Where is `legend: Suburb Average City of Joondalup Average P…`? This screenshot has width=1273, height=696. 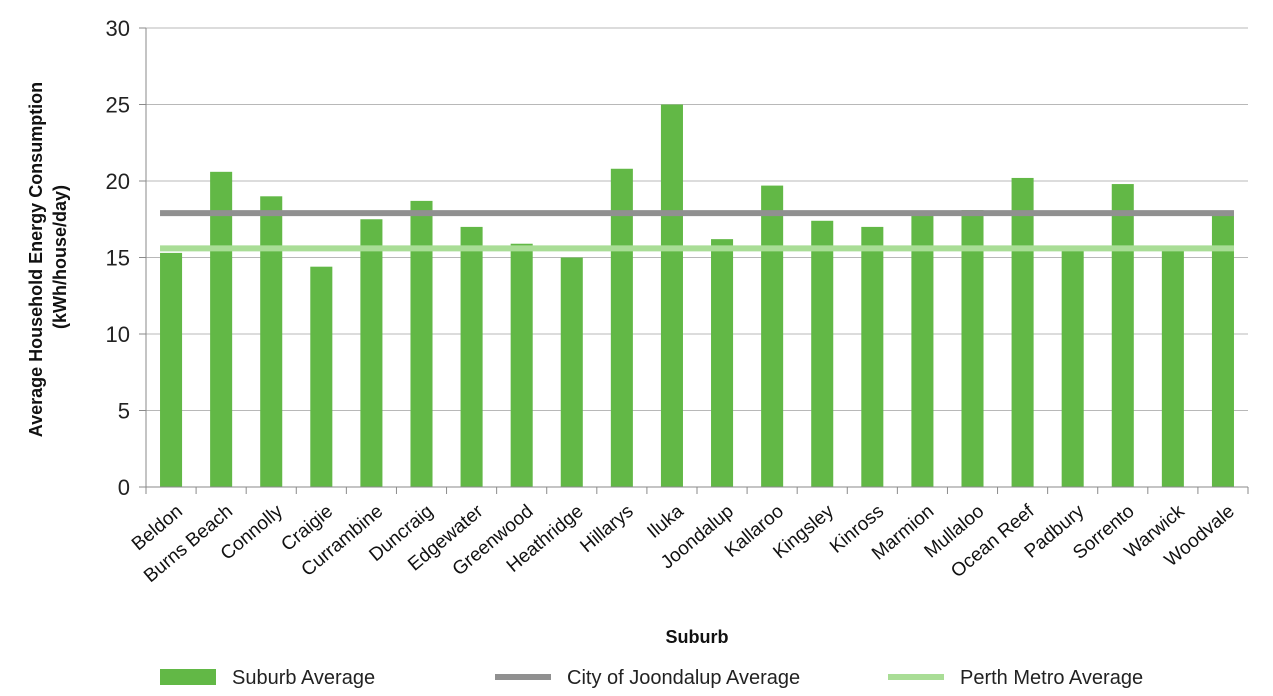
legend: Suburb Average City of Joondalup Average P… is located at coordinates (651, 678).